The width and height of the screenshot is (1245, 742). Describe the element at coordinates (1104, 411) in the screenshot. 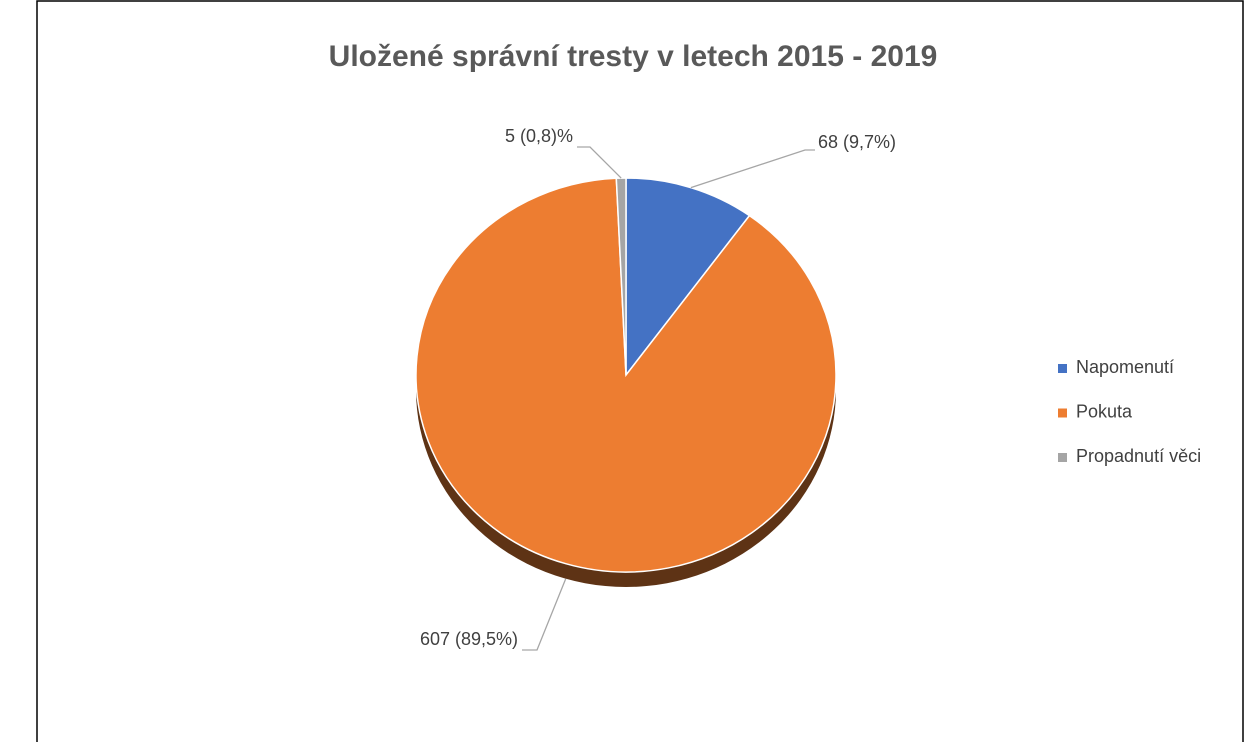

I see `legend-label: Pokuta` at that location.